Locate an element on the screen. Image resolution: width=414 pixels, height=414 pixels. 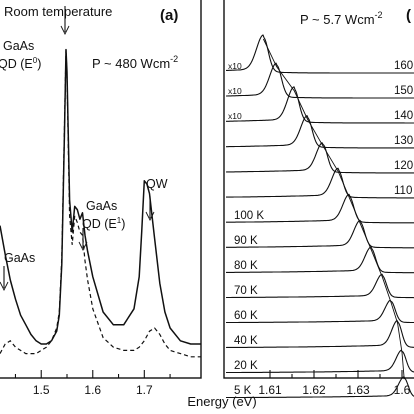
peak-label-qd-e0-line2: QD (E0) is located at coordinates (20, 63).